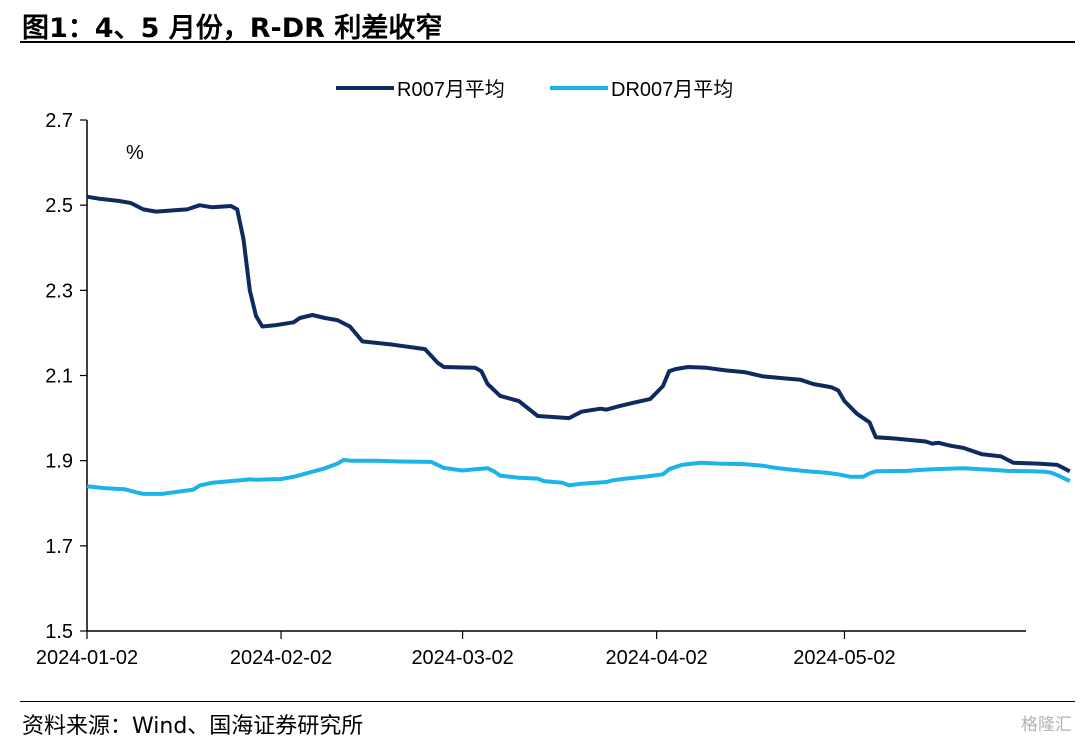 This screenshot has height=740, width=1080. Describe the element at coordinates (534, 89) in the screenshot. I see `legend: R007月平均 DR007月平均` at that location.